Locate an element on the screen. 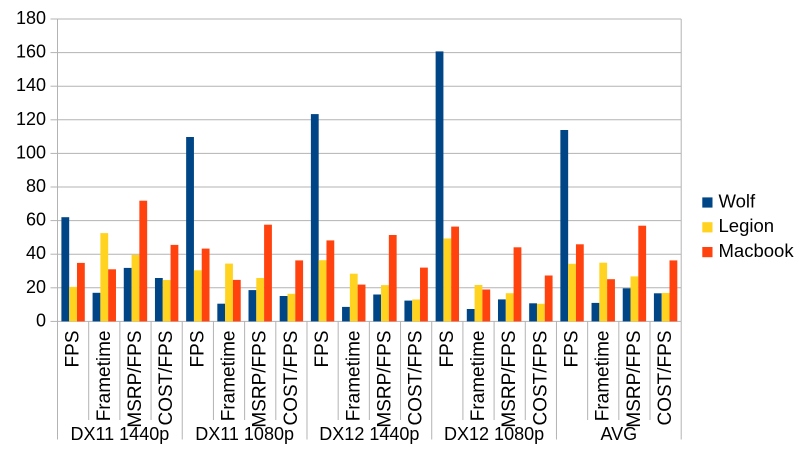 The height and width of the screenshot is (459, 808). svg-text: 140 is located at coordinates (31, 85).